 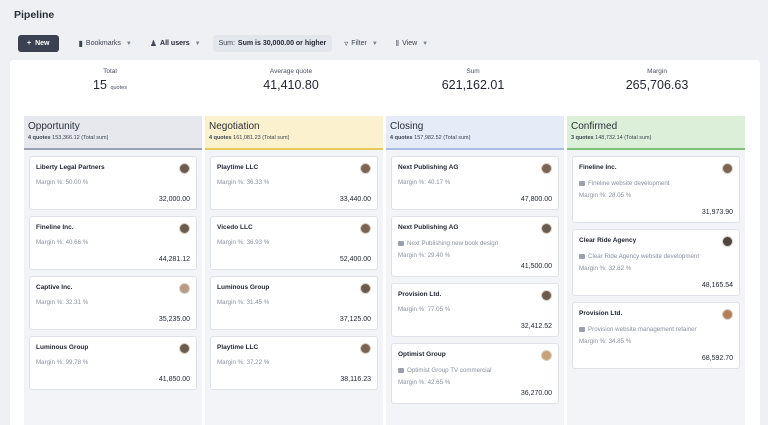 What do you see at coordinates (110, 71) in the screenshot?
I see `stat-label: Total` at bounding box center [110, 71].